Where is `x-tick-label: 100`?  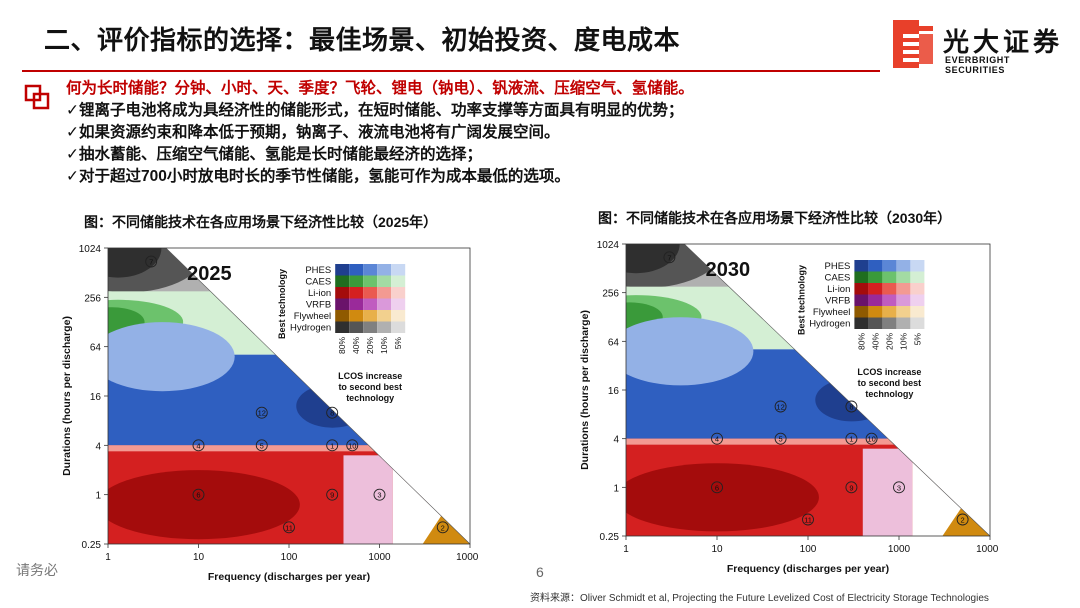
x-tick-label: 100 is located at coordinates (289, 557).